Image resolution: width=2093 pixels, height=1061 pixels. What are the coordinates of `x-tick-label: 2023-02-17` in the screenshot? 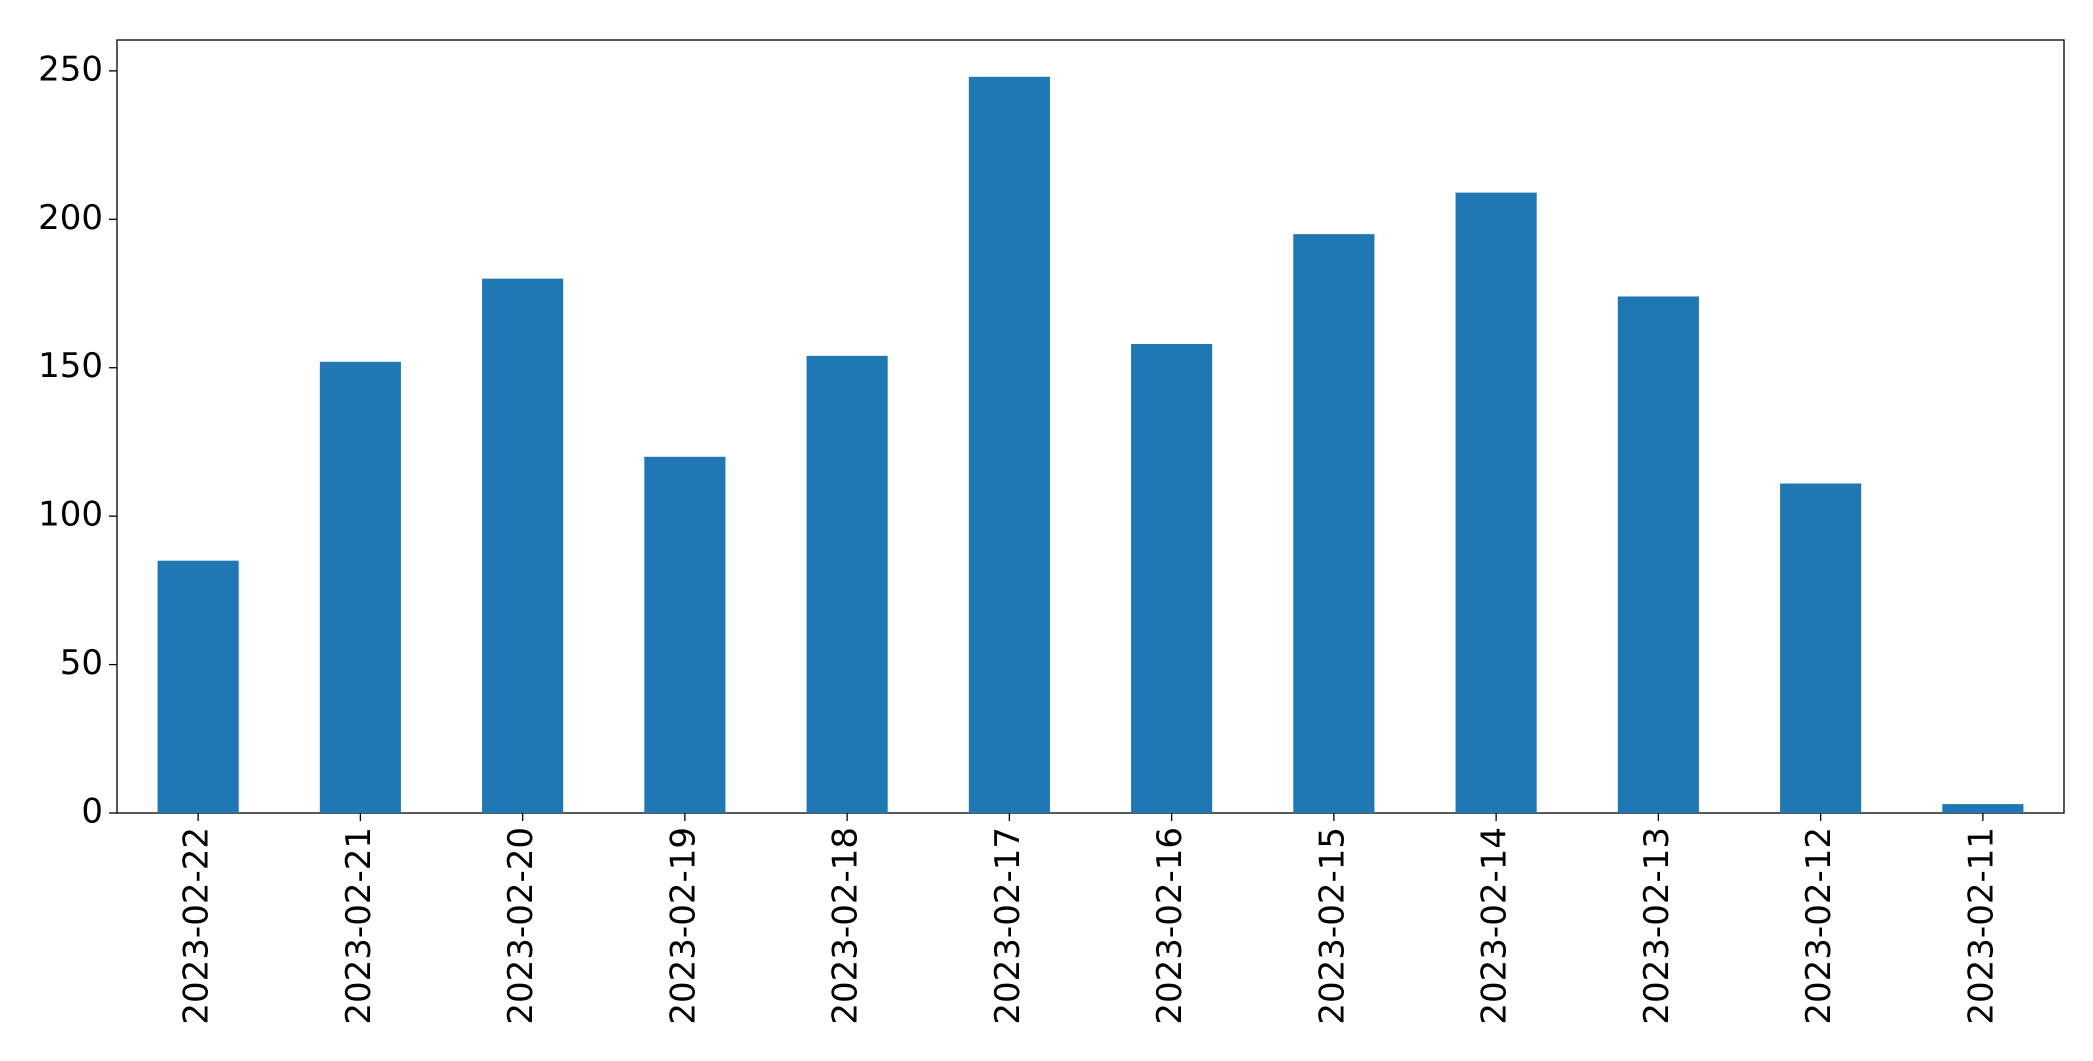 It's located at (1008, 926).